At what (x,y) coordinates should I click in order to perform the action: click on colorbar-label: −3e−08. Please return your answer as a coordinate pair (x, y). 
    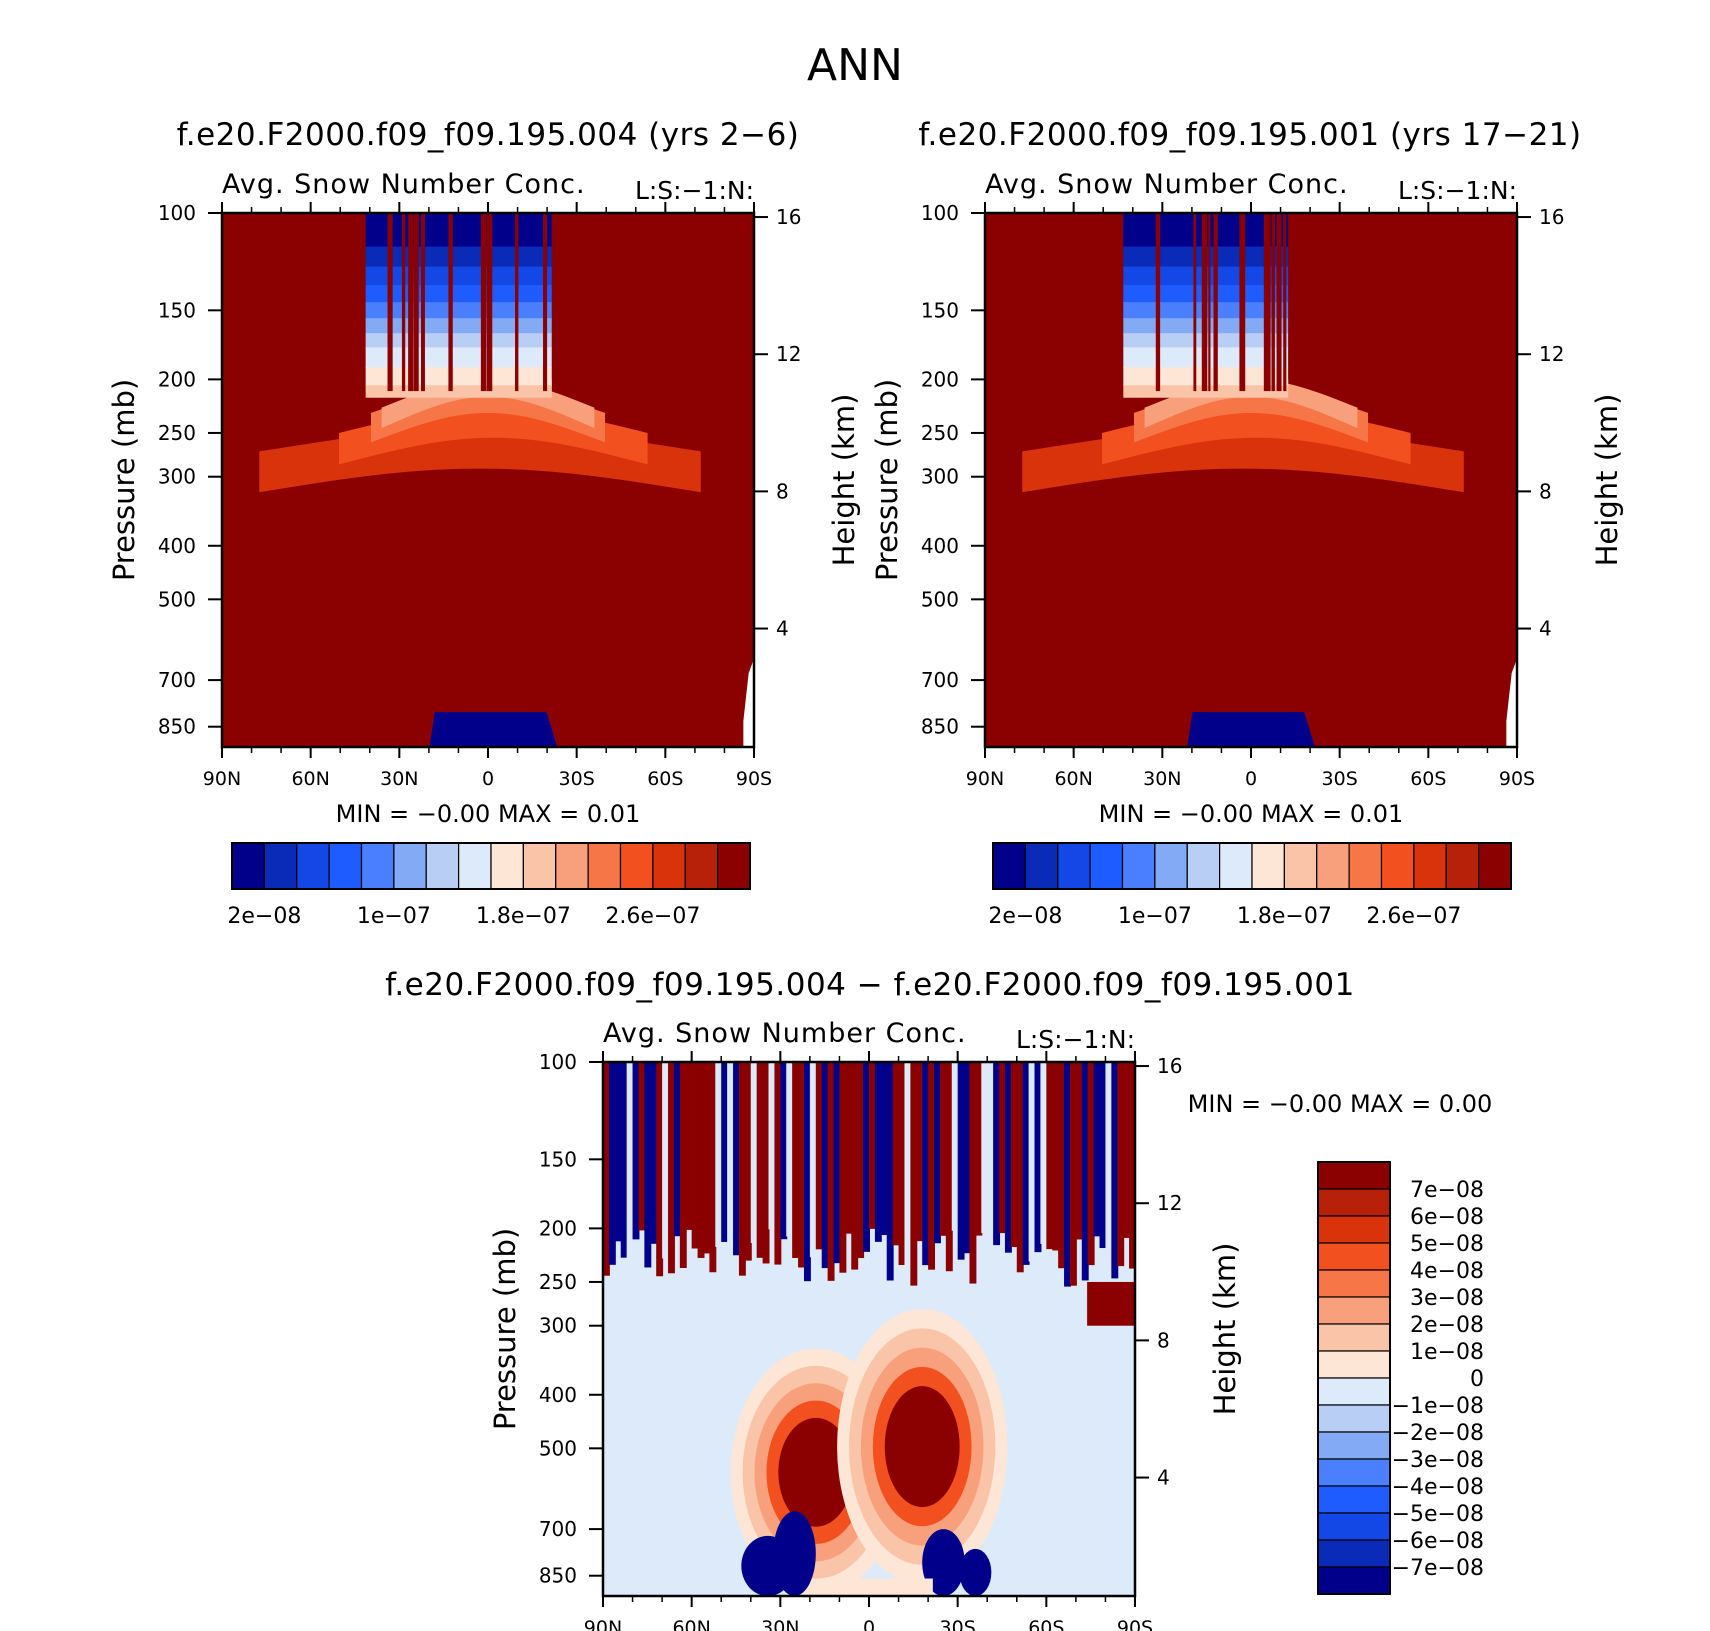
    Looking at the image, I should click on (1438, 1460).